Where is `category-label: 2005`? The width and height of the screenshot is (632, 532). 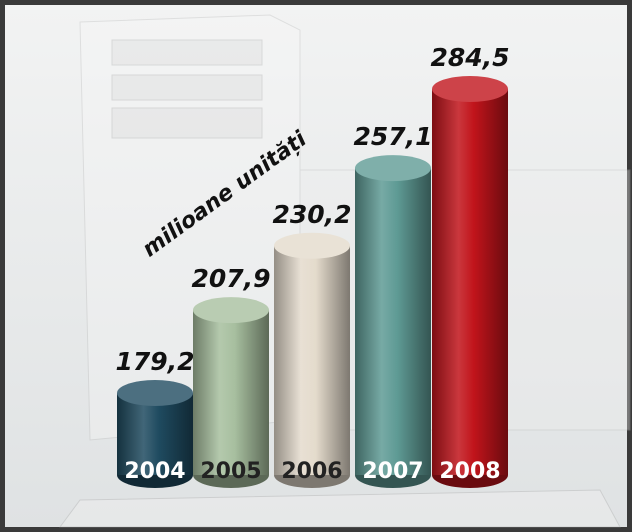 category-label: 2005 is located at coordinates (230, 471).